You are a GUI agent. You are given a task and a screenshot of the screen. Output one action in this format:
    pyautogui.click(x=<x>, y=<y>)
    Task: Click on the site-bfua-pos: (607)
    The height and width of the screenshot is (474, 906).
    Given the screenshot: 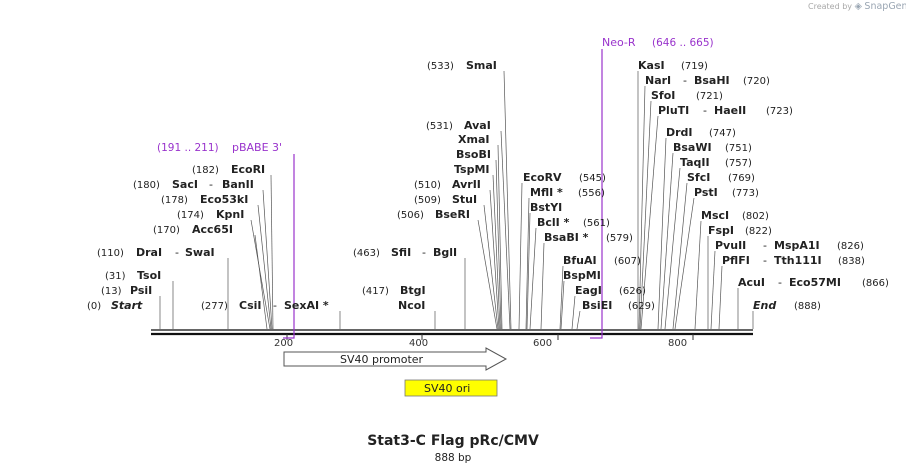 What is the action you would take?
    pyautogui.click(x=627, y=261)
    